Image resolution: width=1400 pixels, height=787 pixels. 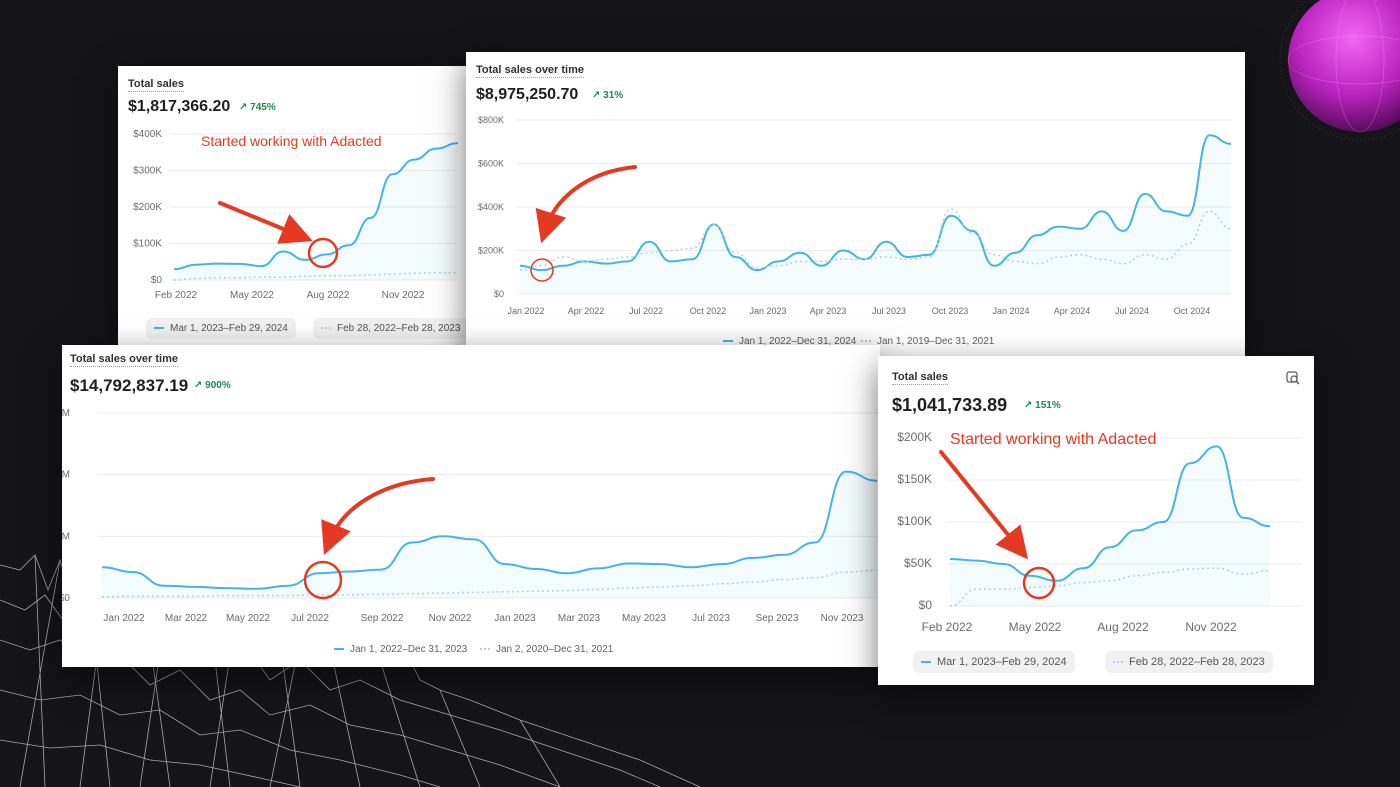 What do you see at coordinates (1010, 311) in the screenshot?
I see `x-tick-label: Jan 2024` at bounding box center [1010, 311].